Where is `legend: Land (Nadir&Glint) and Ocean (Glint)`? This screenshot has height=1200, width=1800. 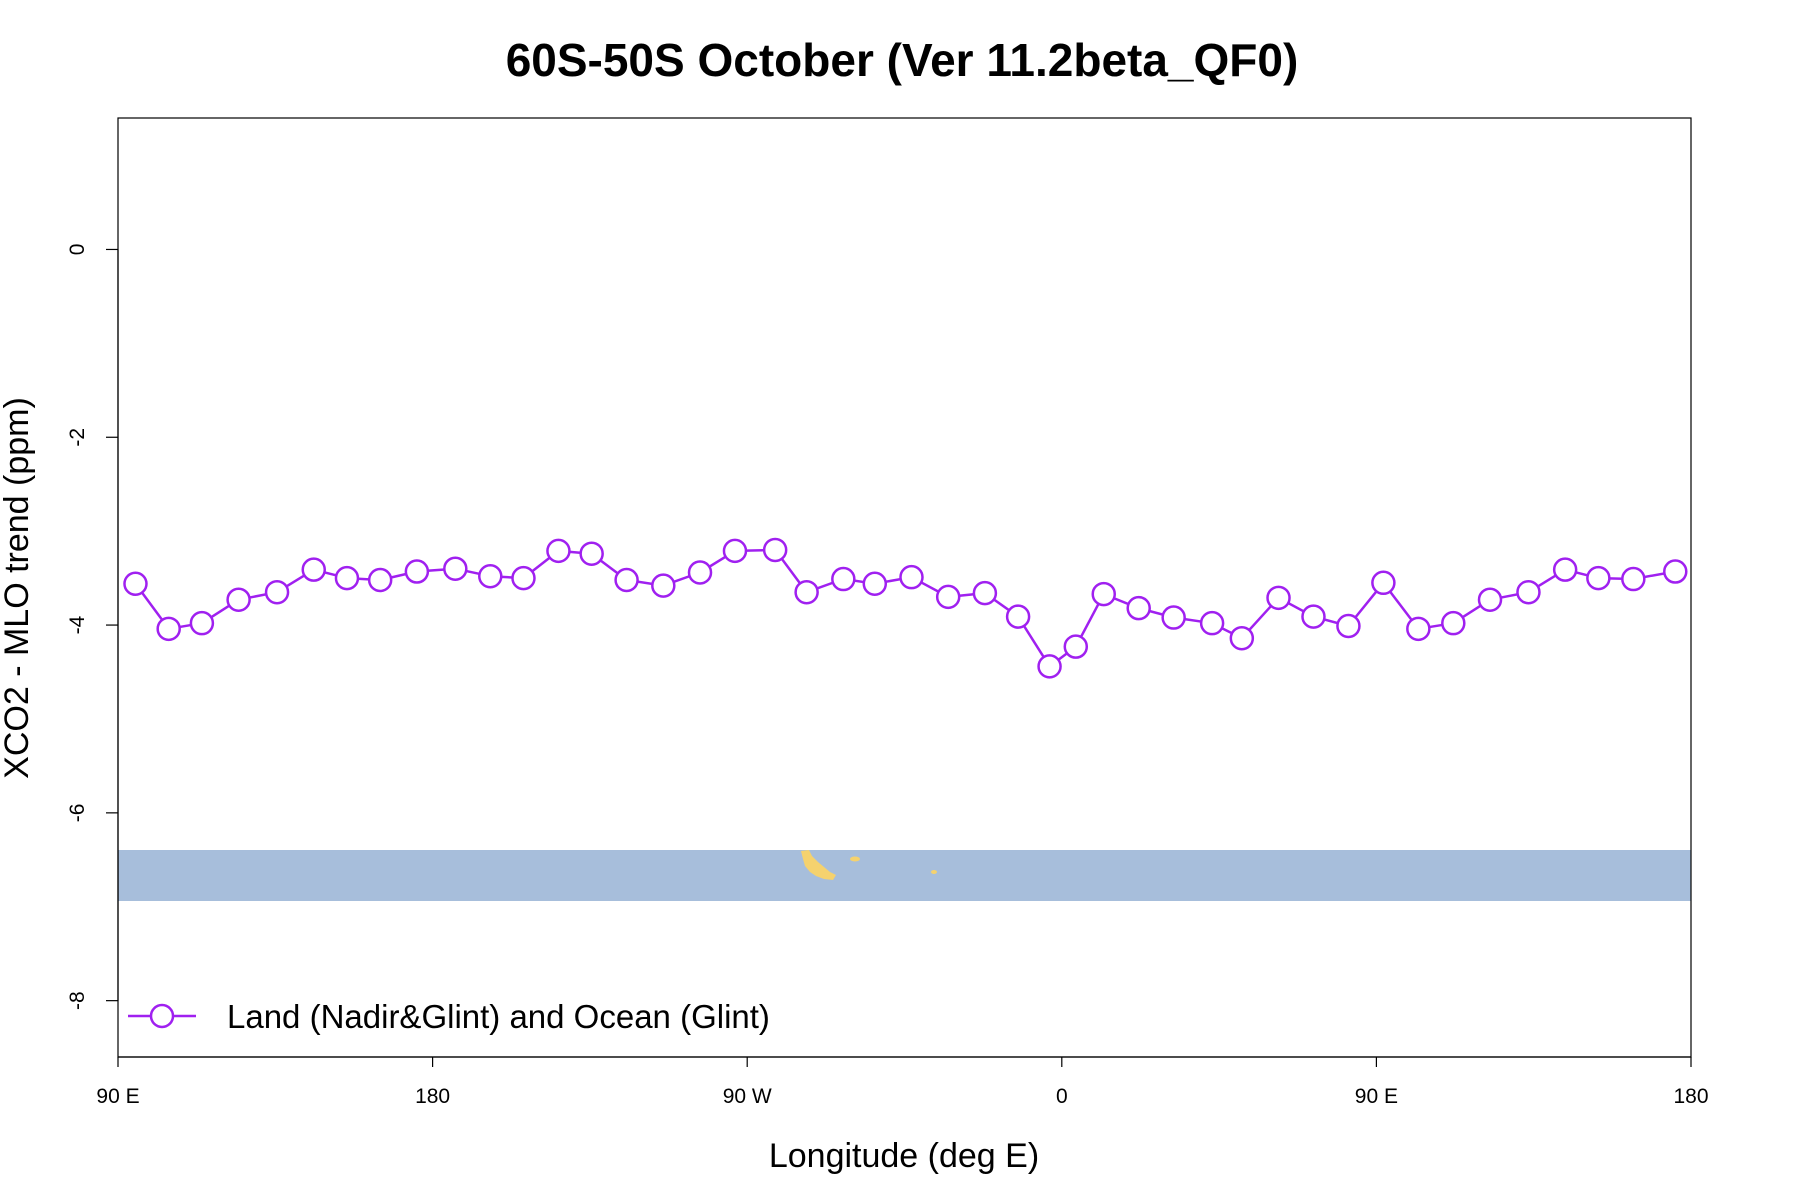 legend: Land (Nadir&Glint) and Ocean (Glint) is located at coordinates (449, 1016).